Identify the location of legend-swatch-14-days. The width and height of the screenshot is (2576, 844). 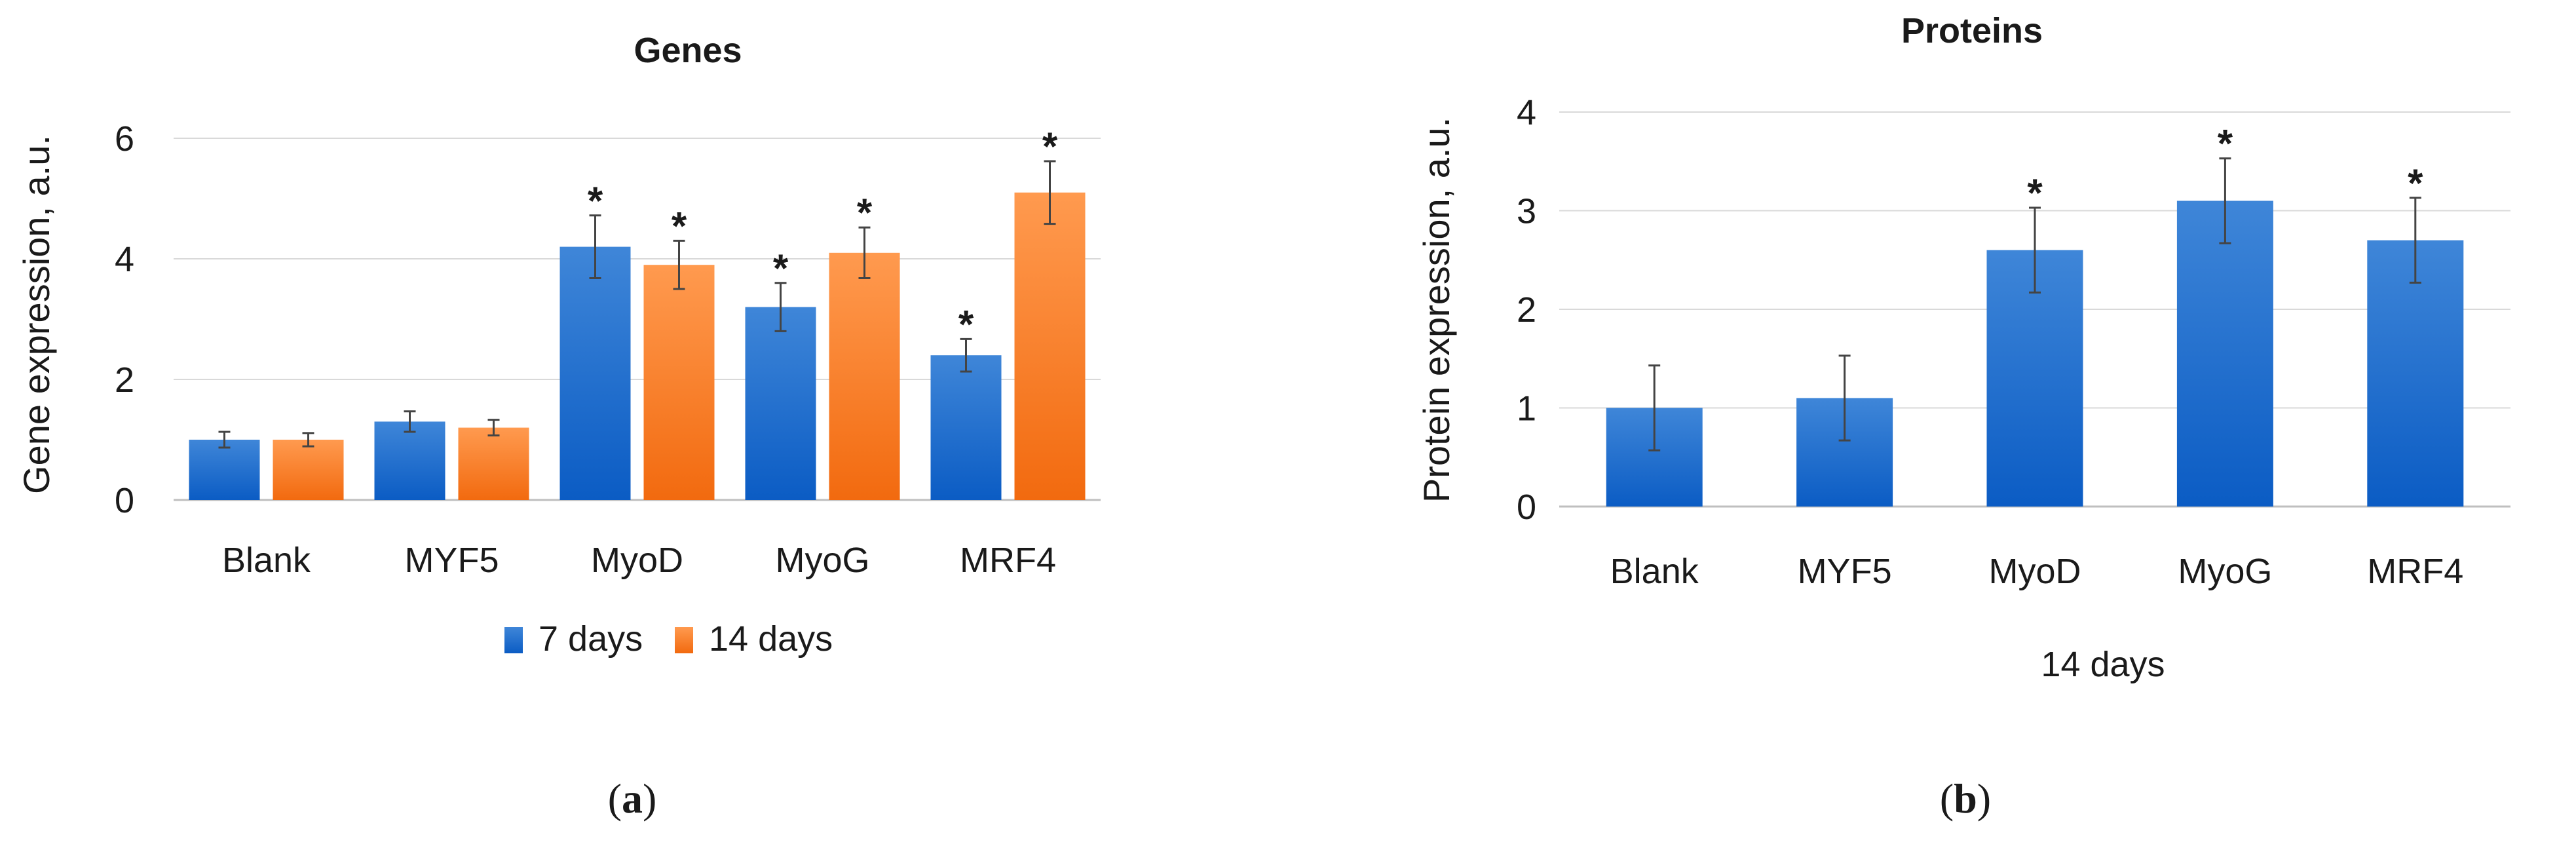
(684, 640).